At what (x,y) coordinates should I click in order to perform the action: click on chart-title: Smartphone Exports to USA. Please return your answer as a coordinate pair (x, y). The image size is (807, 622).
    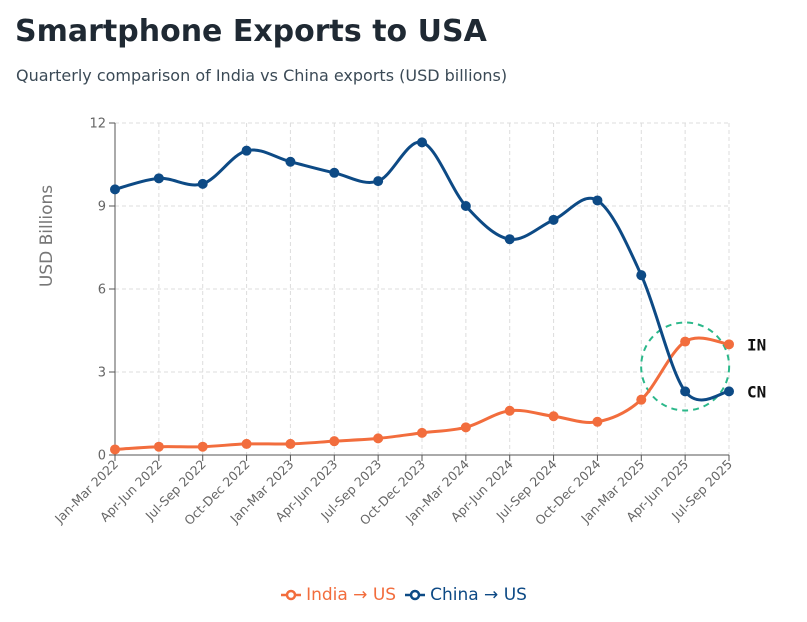
    Looking at the image, I should click on (251, 31).